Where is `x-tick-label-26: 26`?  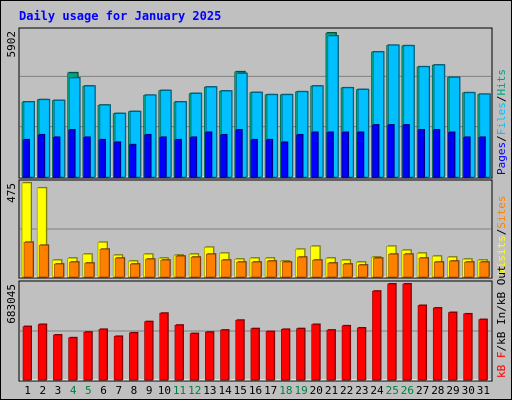
x-tick-label-26: 26 is located at coordinates (407, 390).